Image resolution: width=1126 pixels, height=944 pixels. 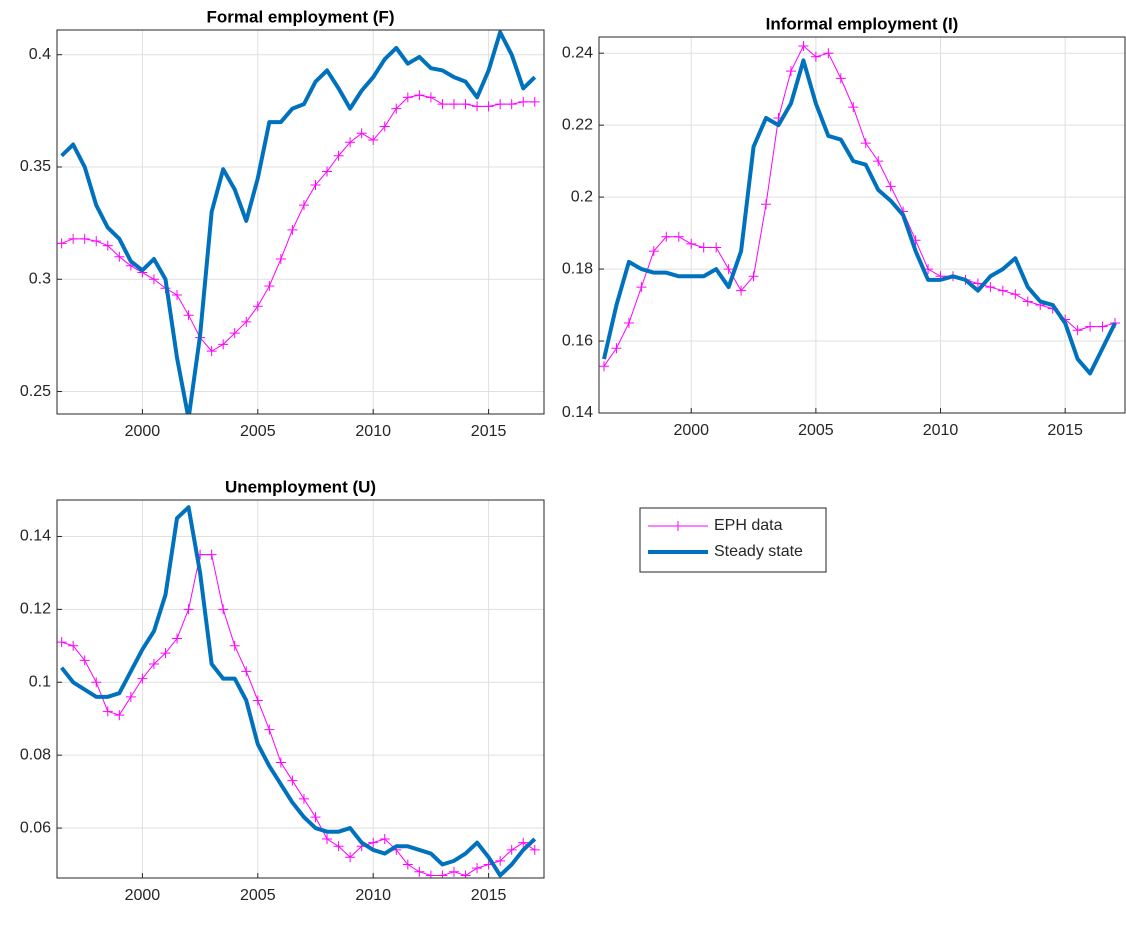 What do you see at coordinates (40, 278) in the screenshot?
I see `y-tick-label: 0.3` at bounding box center [40, 278].